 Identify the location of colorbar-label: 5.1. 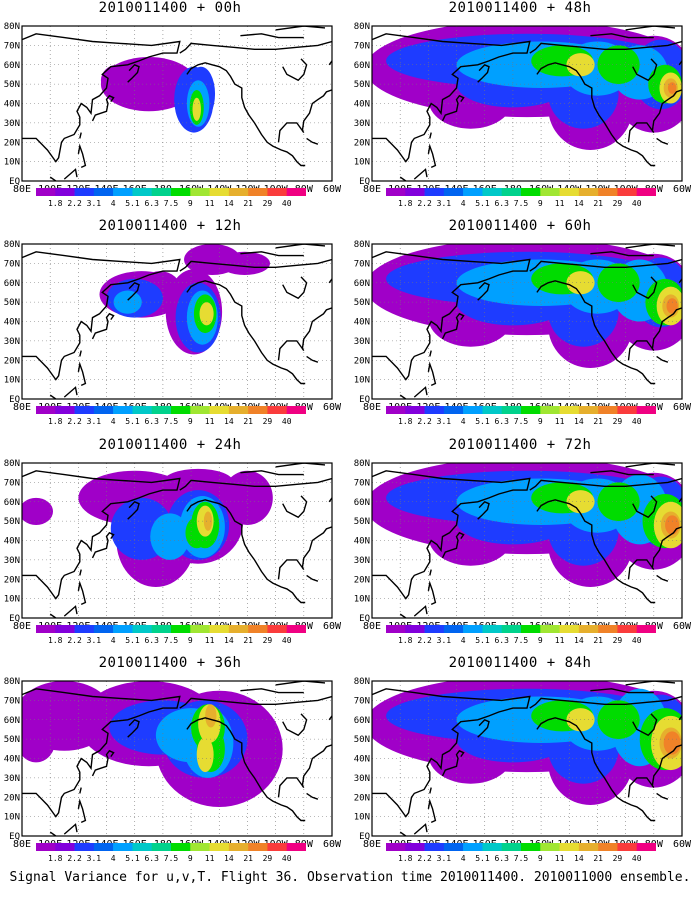
(482, 203).